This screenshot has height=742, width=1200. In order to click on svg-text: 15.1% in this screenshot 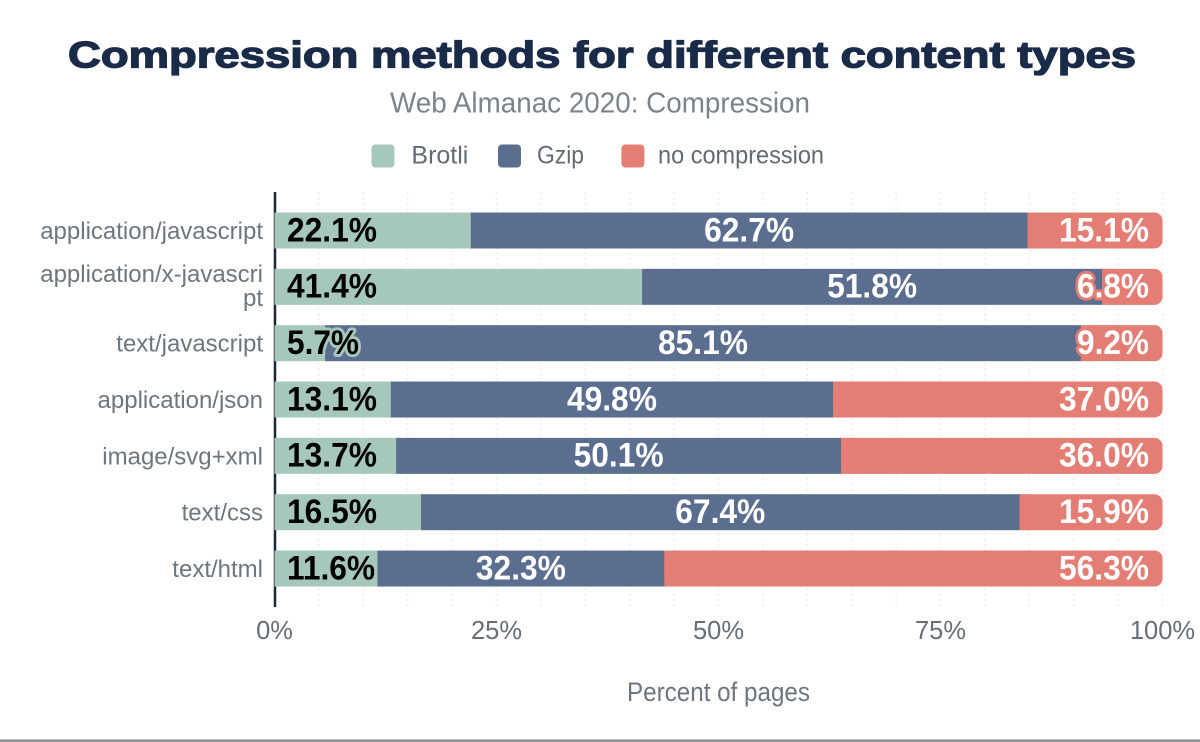, I will do `click(1104, 230)`.